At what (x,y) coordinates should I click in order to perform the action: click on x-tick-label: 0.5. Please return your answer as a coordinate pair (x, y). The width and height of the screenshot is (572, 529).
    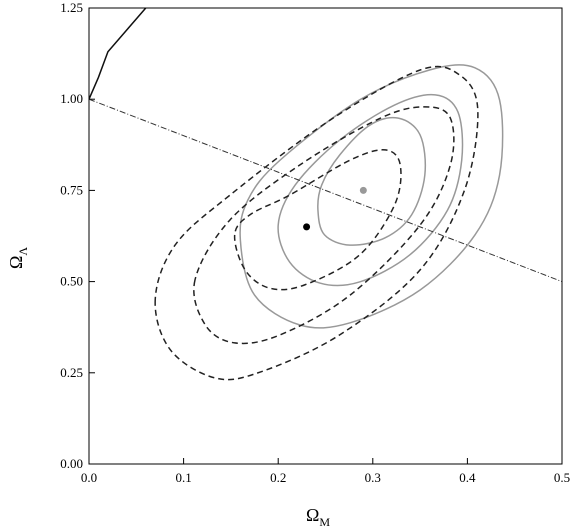
    Looking at the image, I should click on (562, 477).